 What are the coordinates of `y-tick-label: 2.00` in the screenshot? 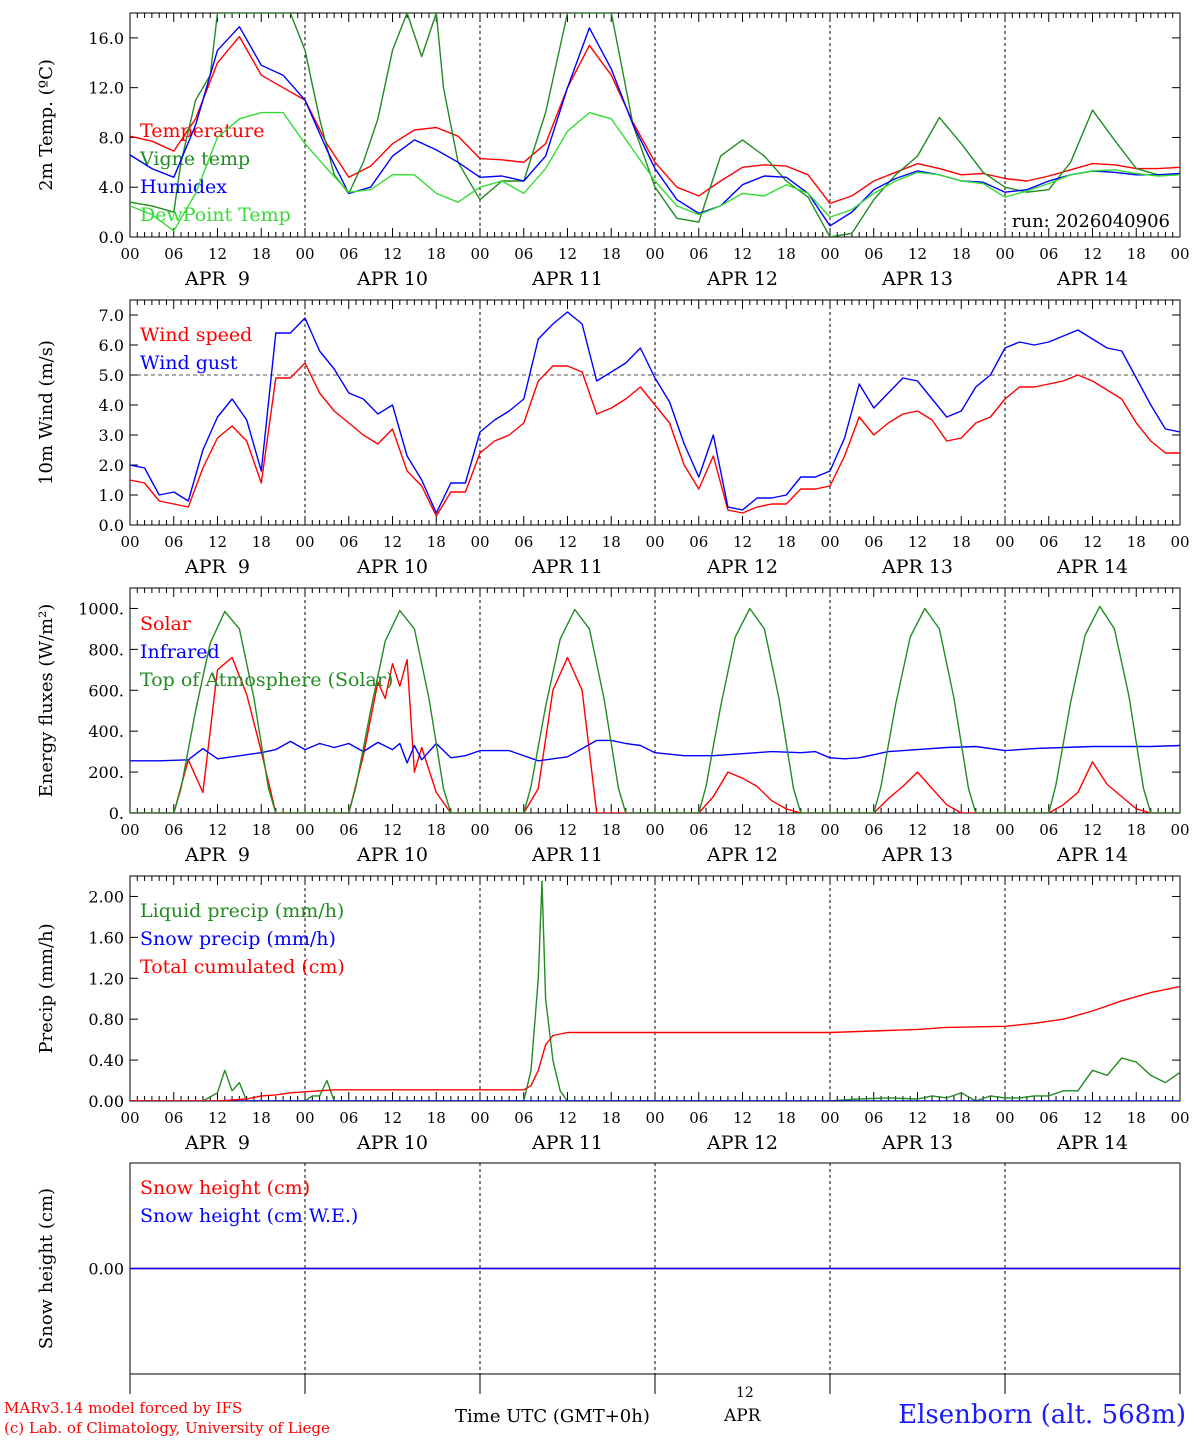 It's located at (106, 896).